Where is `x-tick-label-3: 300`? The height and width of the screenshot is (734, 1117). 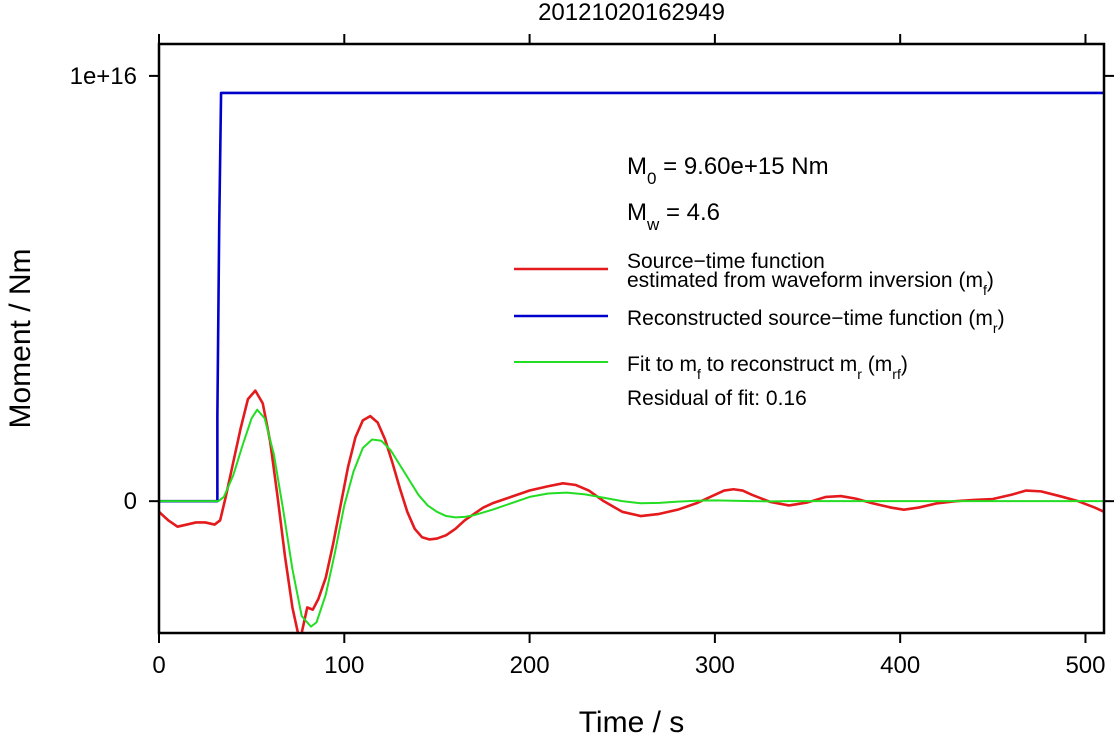 x-tick-label-3: 300 is located at coordinates (715, 665).